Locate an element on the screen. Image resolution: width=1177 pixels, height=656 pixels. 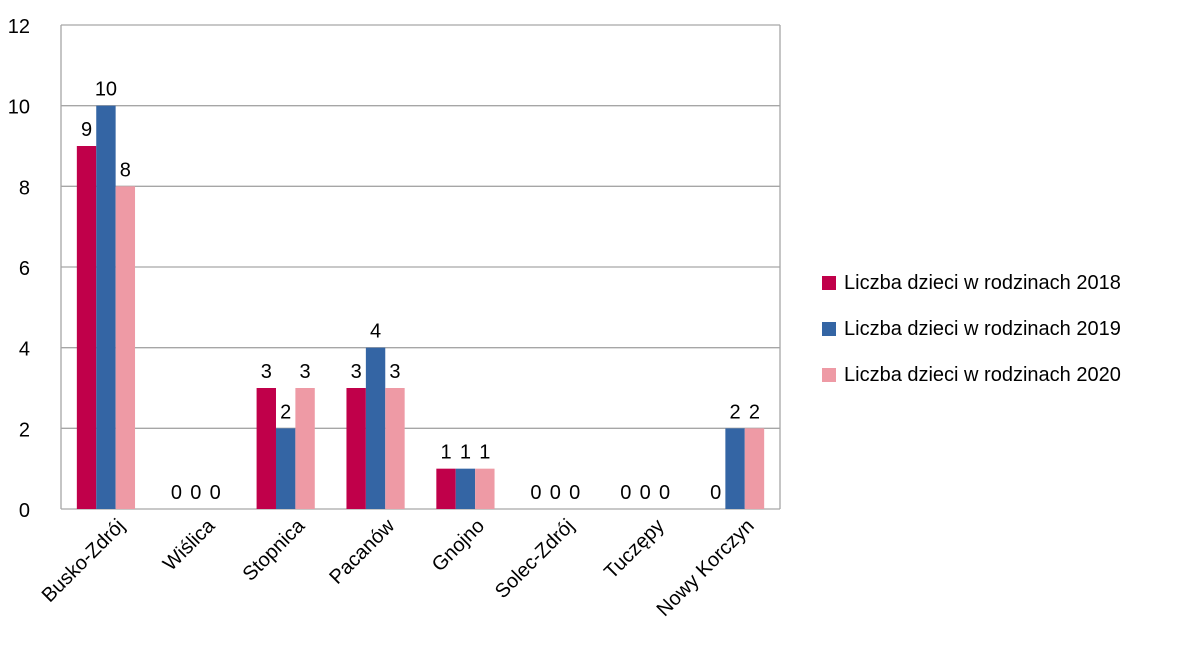
legend-label-2020: Liczba dzieci w rodzinach 2020 is located at coordinates (982, 374).